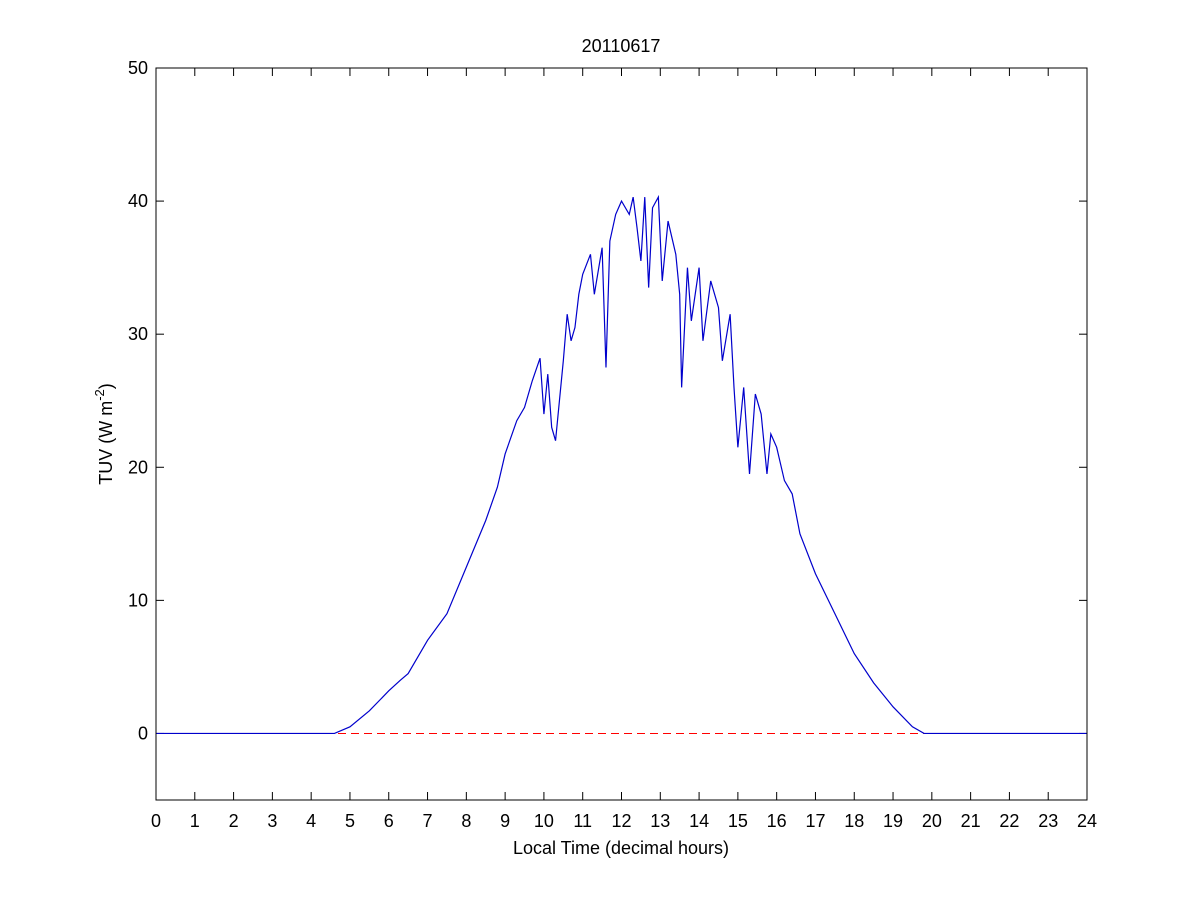  Describe the element at coordinates (1009, 821) in the screenshot. I see `x-tick-label: 22` at that location.